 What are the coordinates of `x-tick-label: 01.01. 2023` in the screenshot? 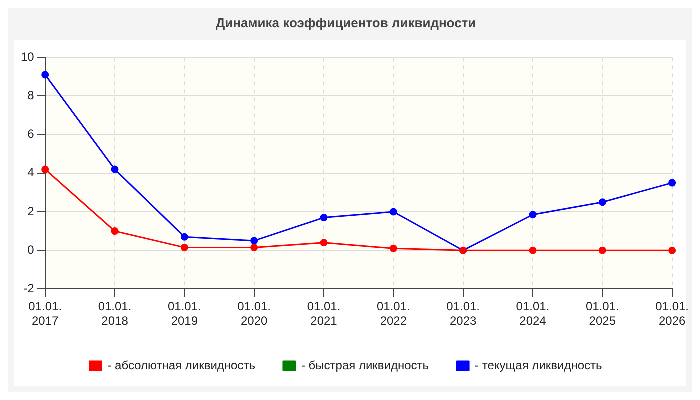 It's located at (463, 314).